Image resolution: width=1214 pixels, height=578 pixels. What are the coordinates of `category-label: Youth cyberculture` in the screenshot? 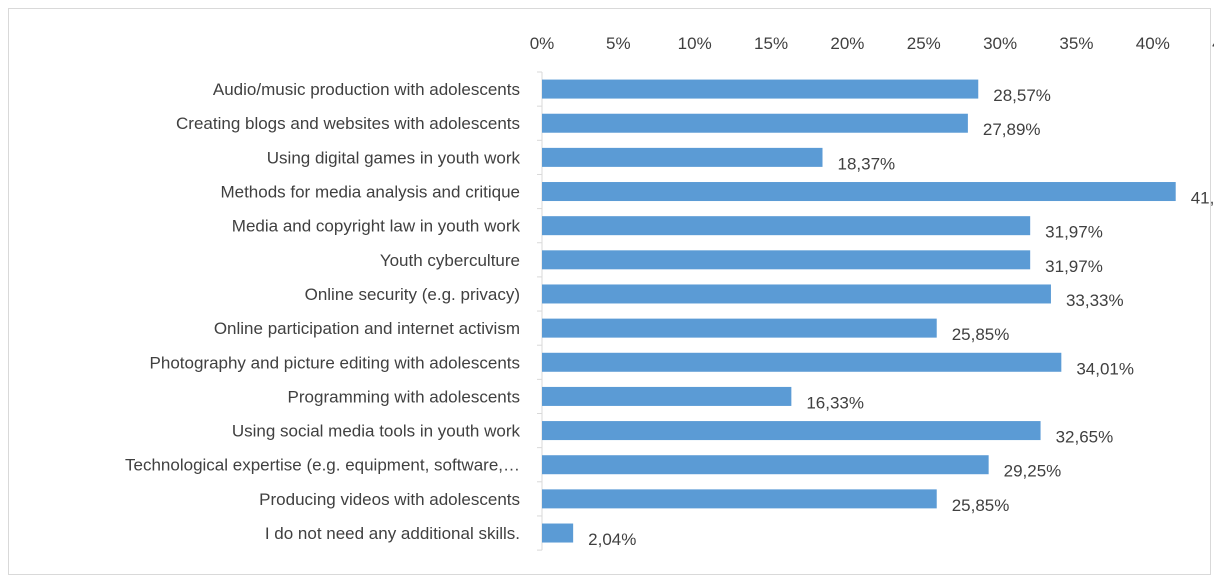 It's located at (450, 260).